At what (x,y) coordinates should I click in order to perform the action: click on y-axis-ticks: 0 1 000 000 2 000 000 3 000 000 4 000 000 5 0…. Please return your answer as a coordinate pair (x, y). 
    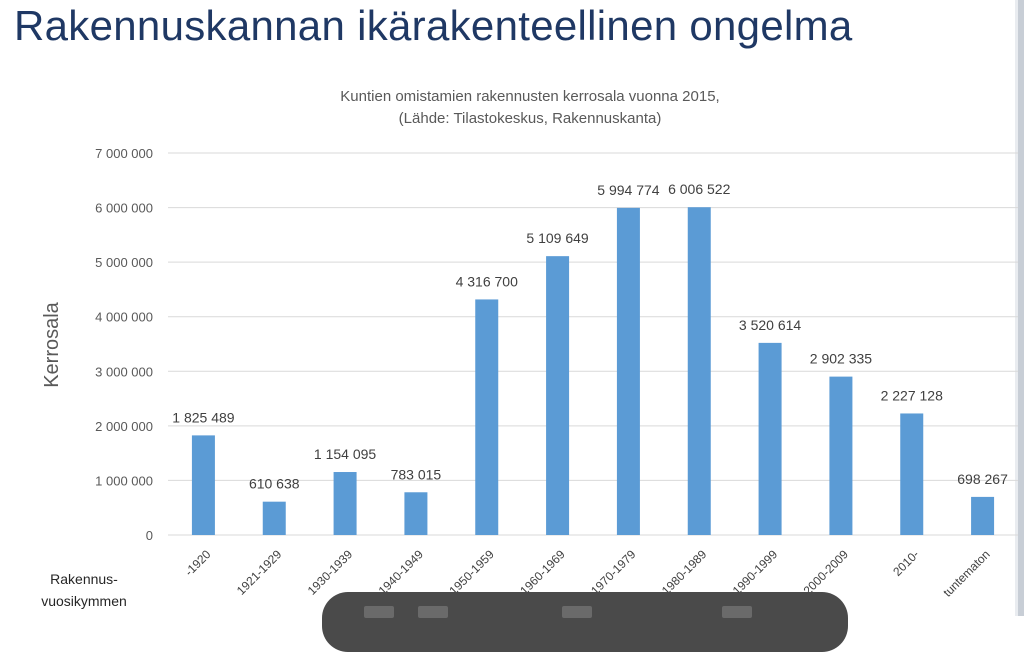
    Looking at the image, I should click on (124, 344).